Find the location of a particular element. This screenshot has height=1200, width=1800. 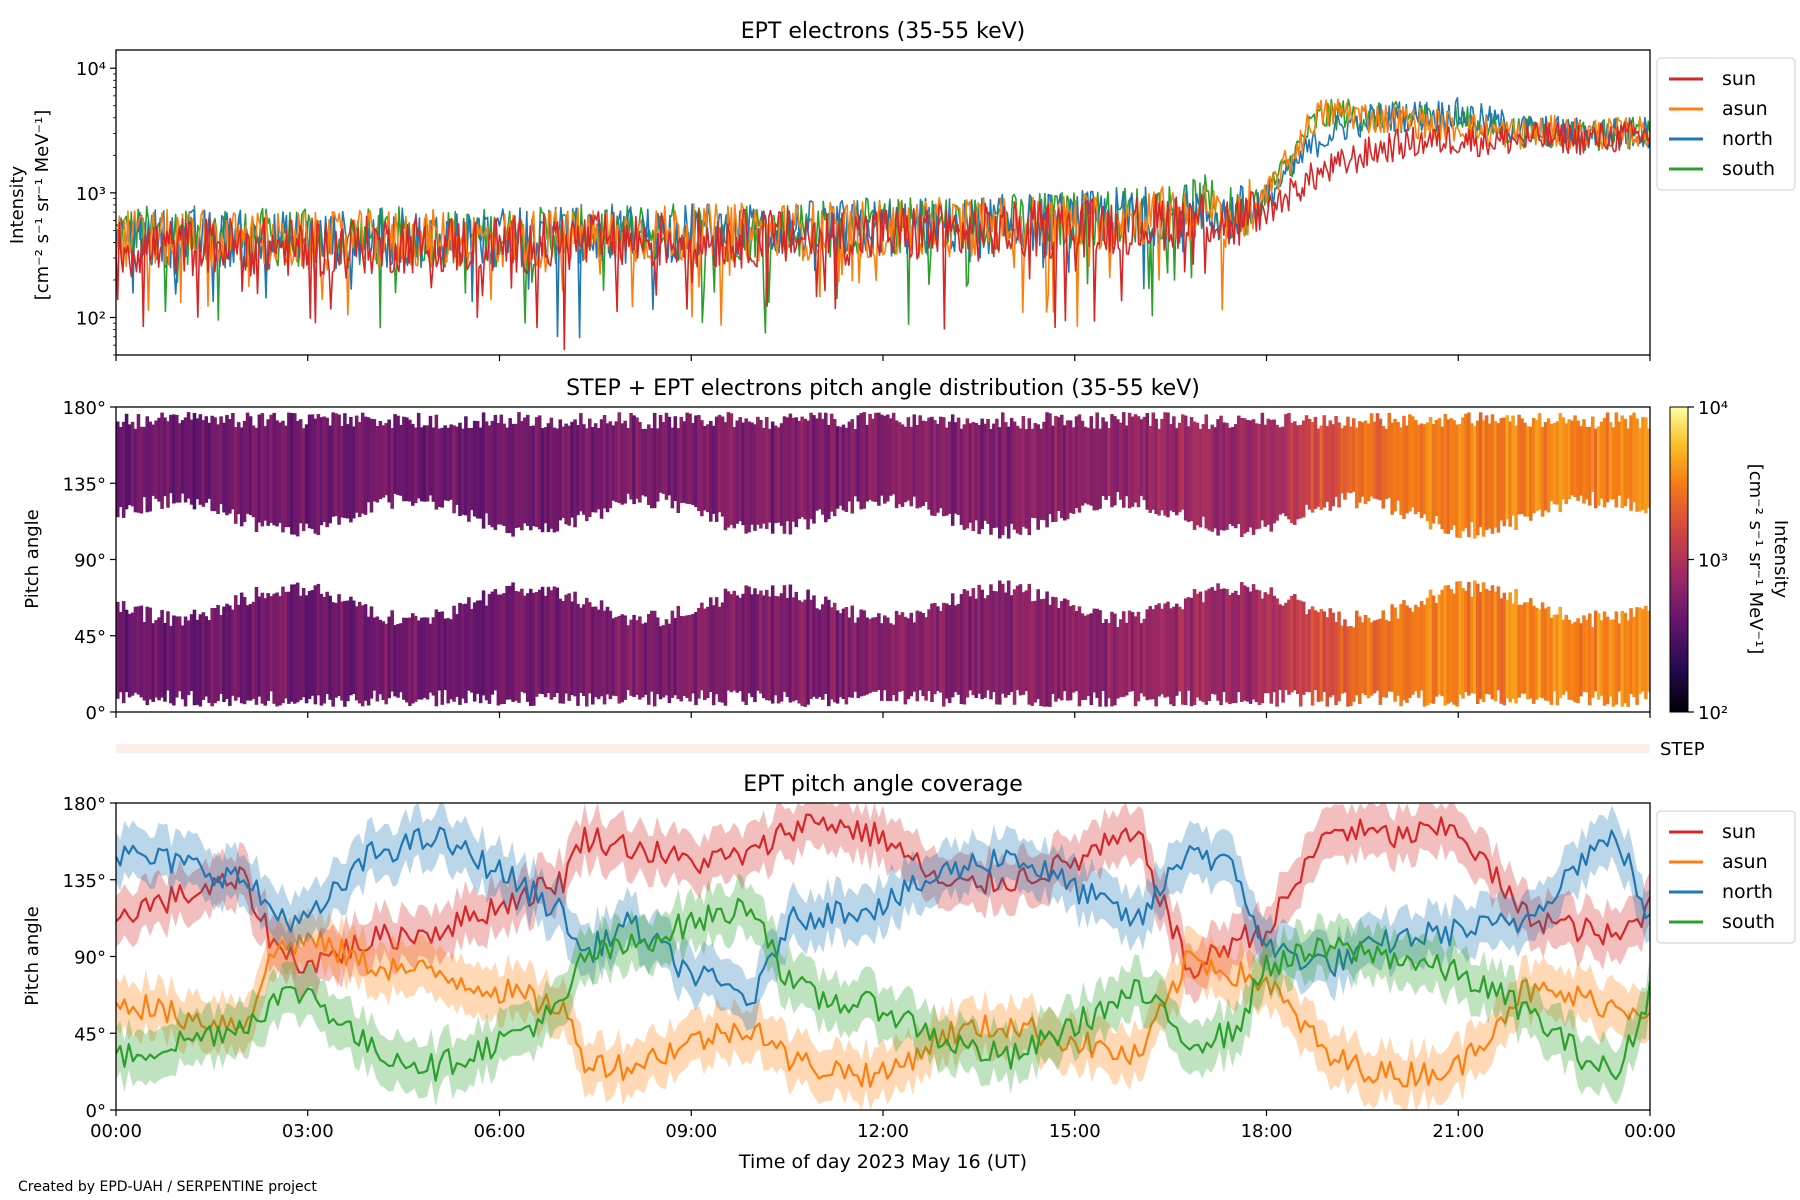

legend-label-asun: asun is located at coordinates (1745, 109).